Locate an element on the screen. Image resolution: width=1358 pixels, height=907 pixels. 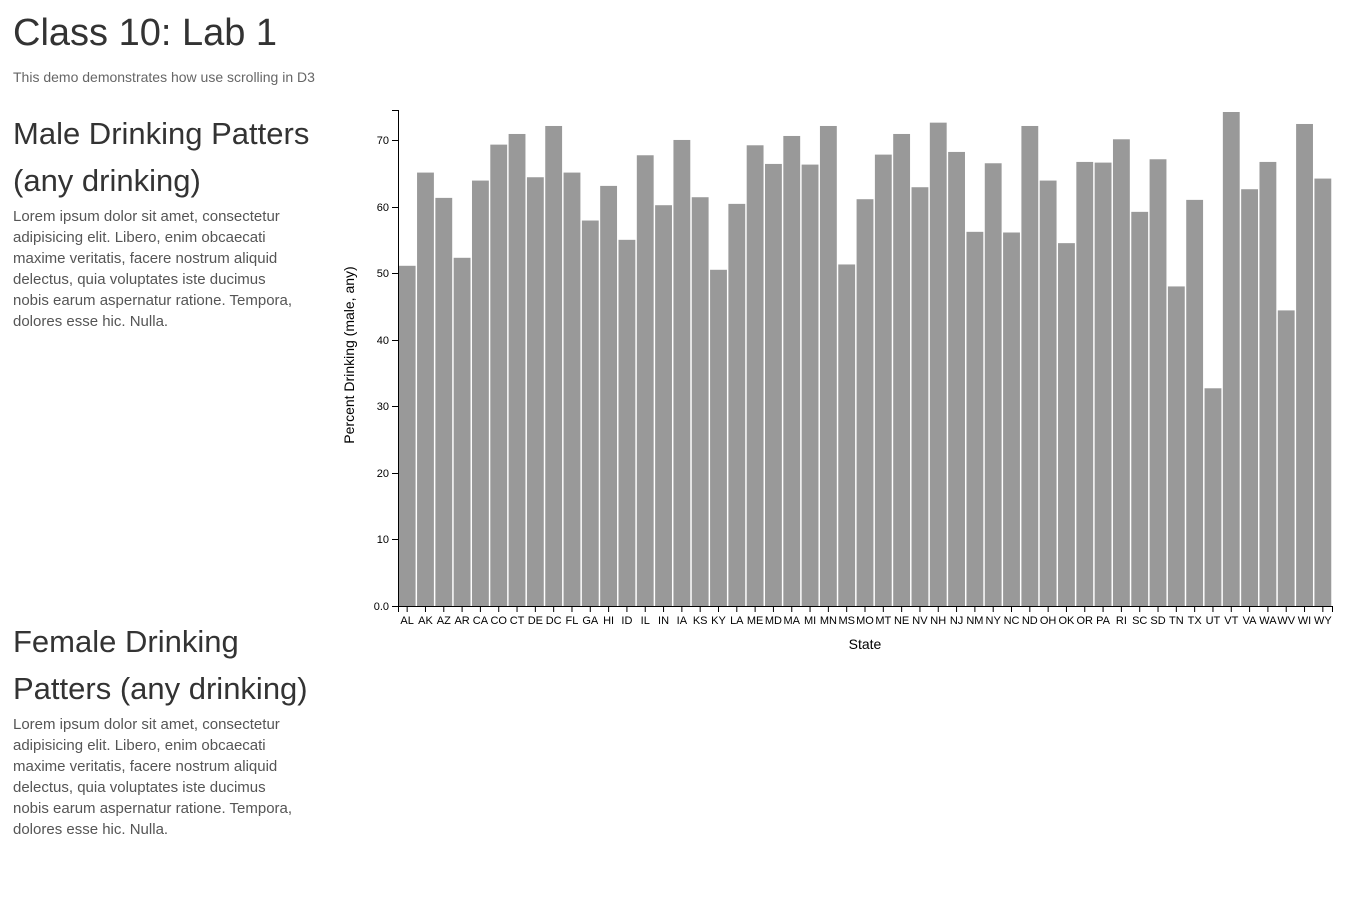
bar-ms is located at coordinates (847, 435).